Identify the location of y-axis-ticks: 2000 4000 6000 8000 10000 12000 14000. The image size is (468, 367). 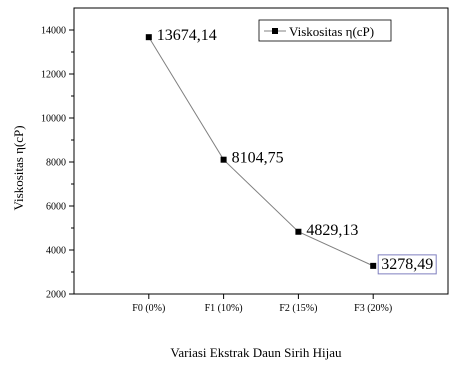
(57, 163).